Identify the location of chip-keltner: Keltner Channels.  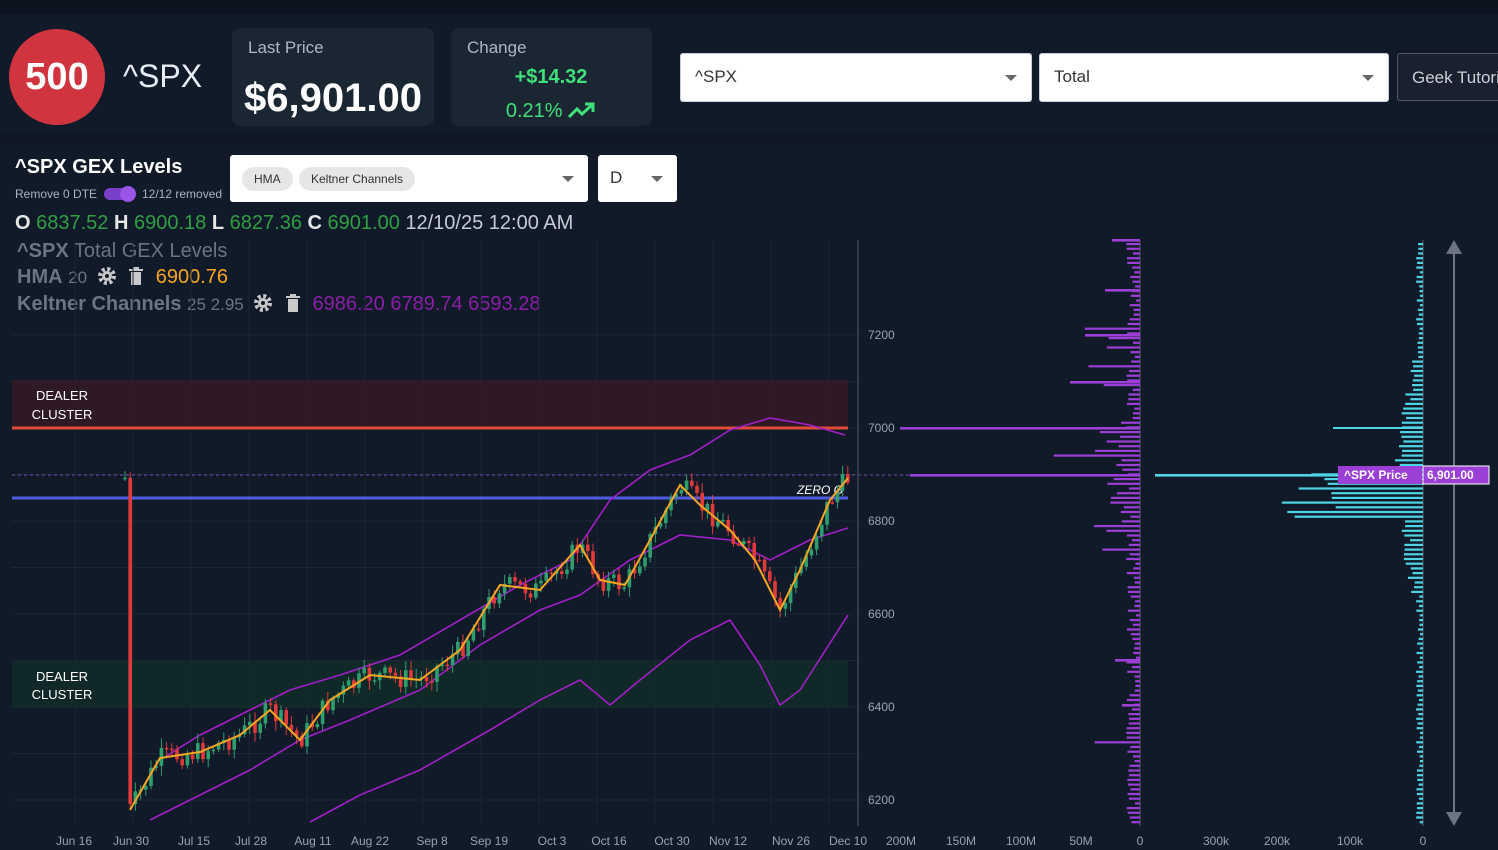
(357, 179).